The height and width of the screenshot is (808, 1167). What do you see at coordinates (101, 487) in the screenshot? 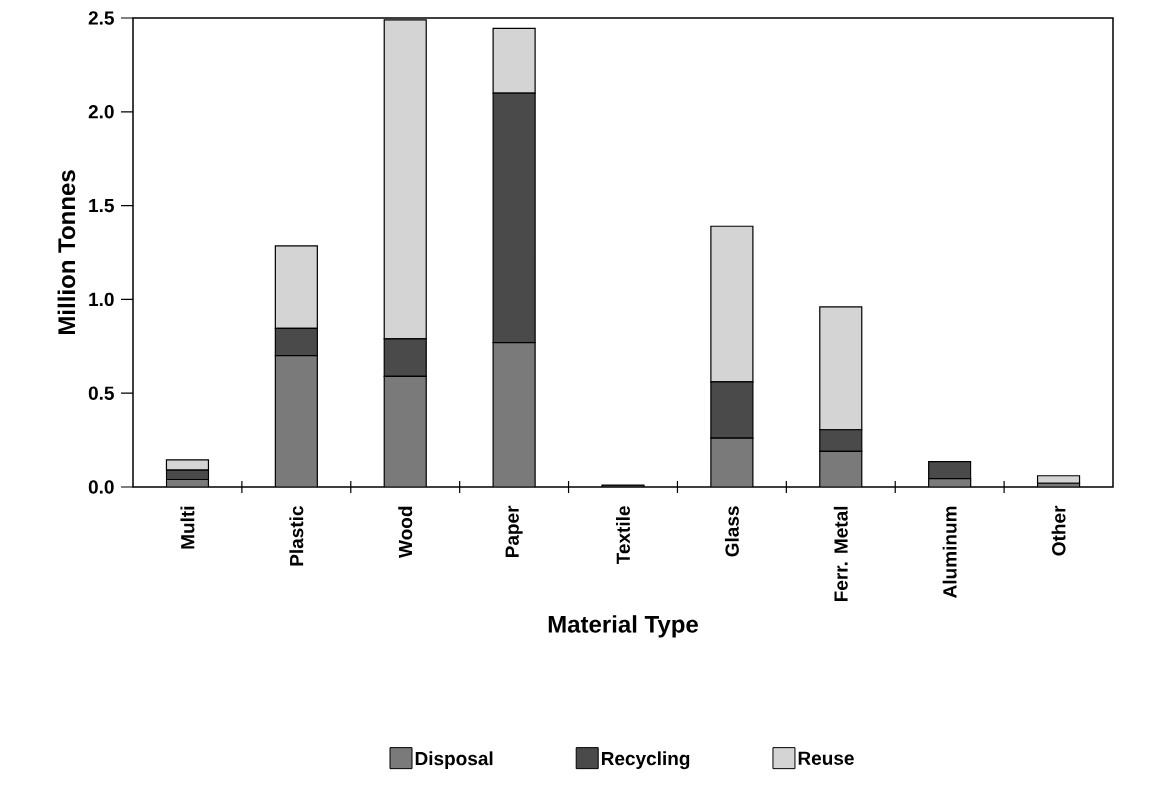
I see `y-tick-label: 0.0` at bounding box center [101, 487].